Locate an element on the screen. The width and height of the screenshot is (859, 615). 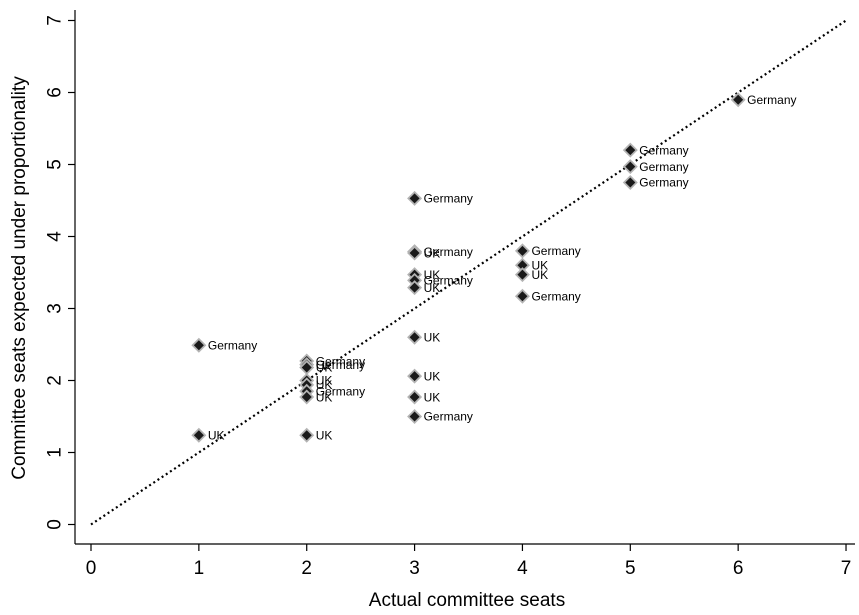
y-tick-label: 3 is located at coordinates (55, 308).